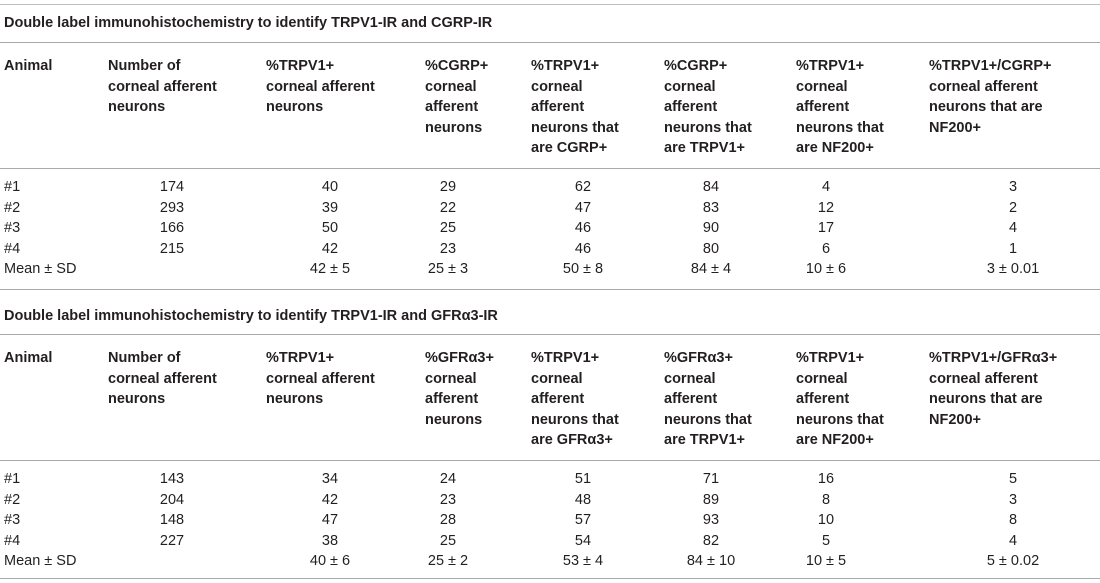  Describe the element at coordinates (583, 479) in the screenshot. I see `table-cell: 51` at that location.